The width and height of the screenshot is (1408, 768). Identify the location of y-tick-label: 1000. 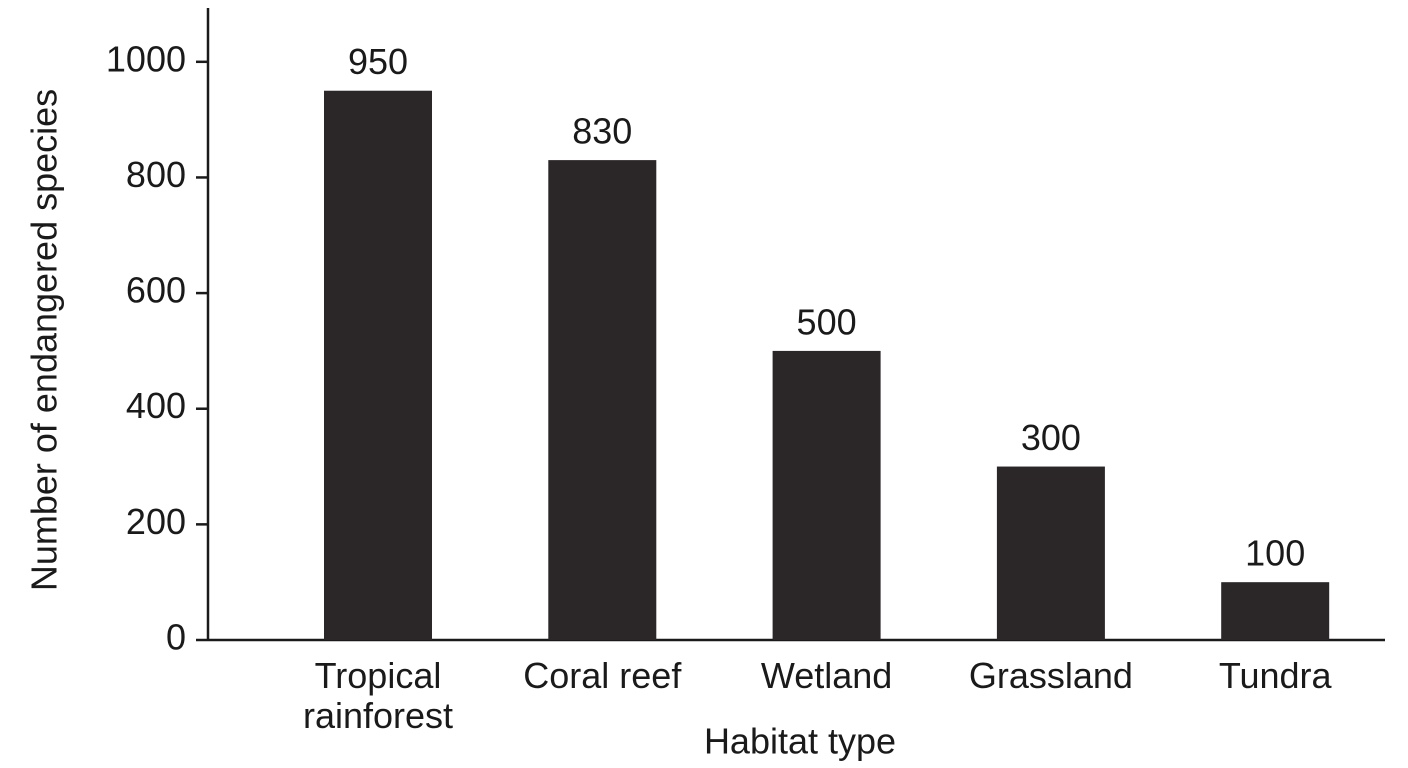
(146, 58).